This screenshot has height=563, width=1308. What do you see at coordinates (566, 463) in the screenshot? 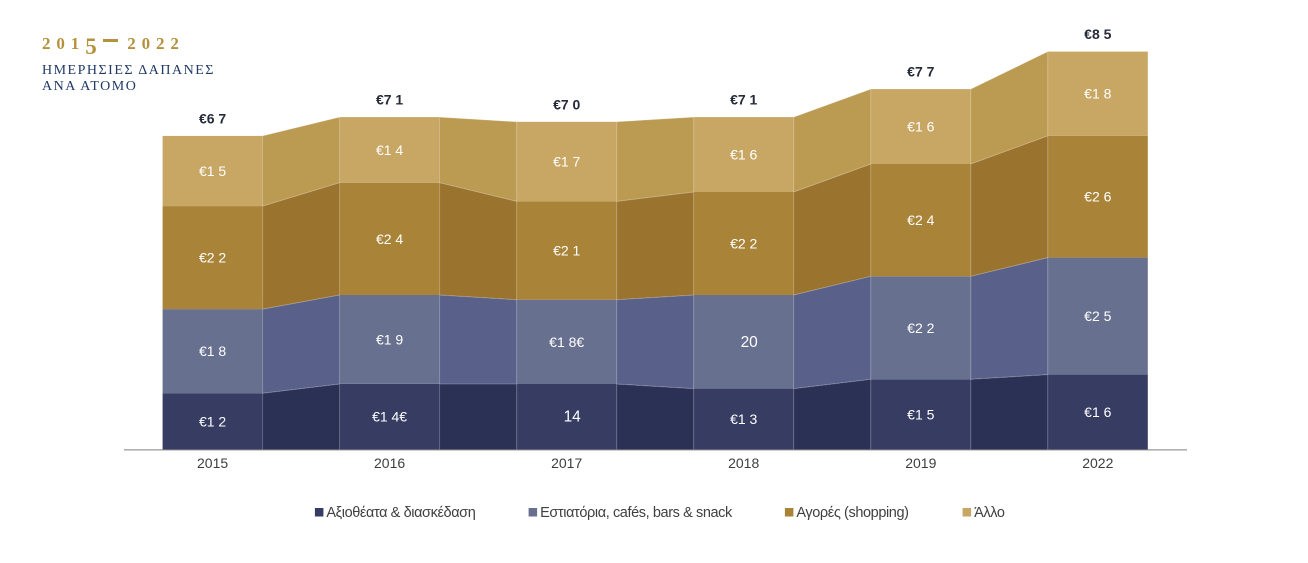
I see `svg-text: 2017` at bounding box center [566, 463].